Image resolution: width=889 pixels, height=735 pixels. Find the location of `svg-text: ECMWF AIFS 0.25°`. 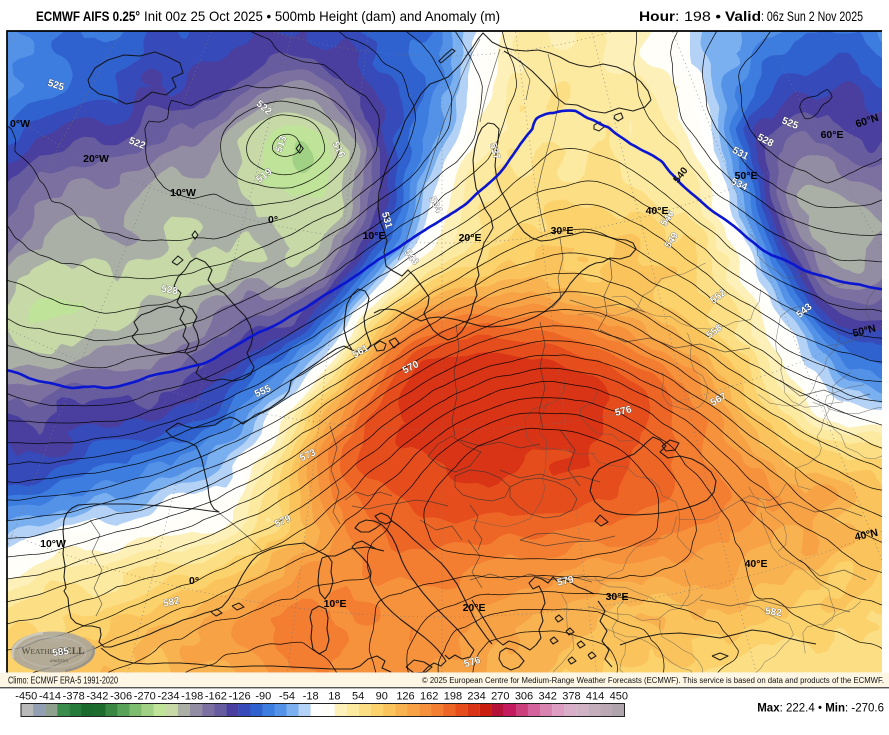

svg-text: ECMWF AIFS 0.25° is located at coordinates (88, 16).